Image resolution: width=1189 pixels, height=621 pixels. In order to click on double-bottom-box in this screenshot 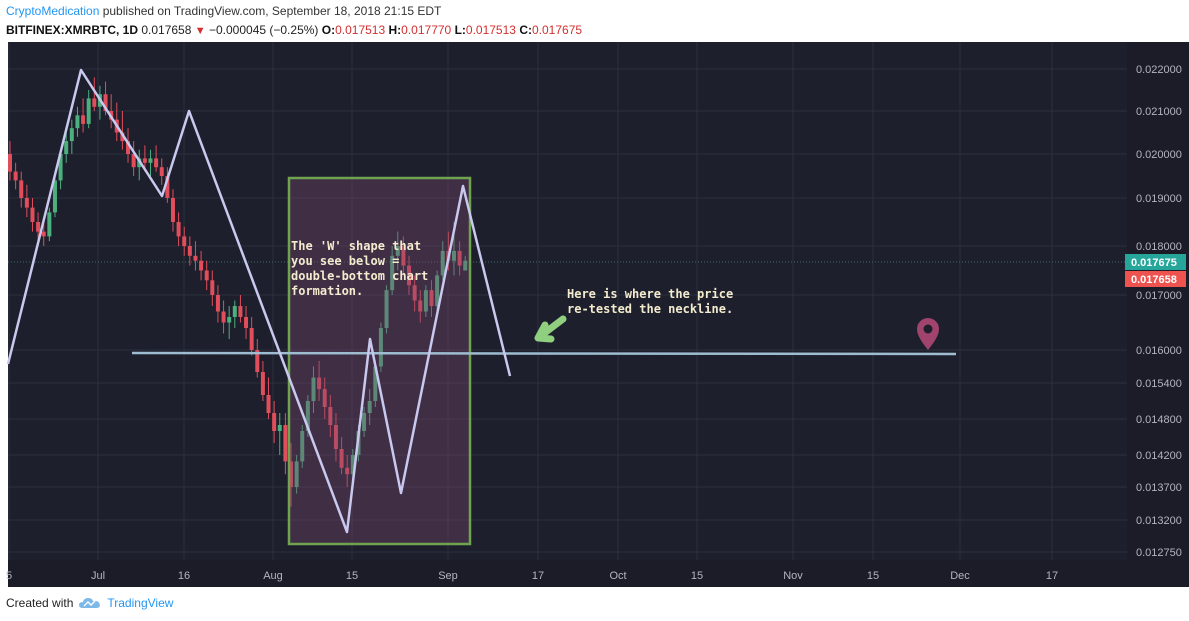, I will do `click(379, 361)`.